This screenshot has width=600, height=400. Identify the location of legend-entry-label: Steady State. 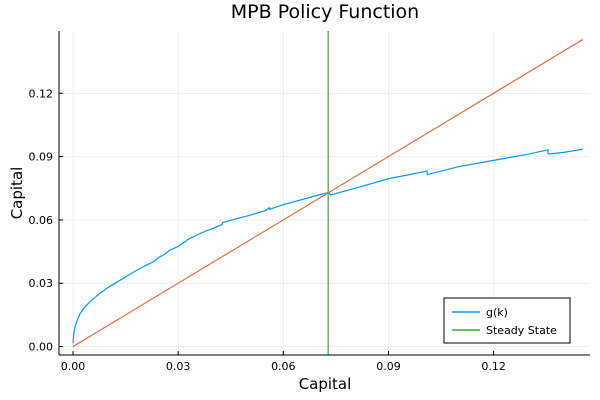
(521, 330).